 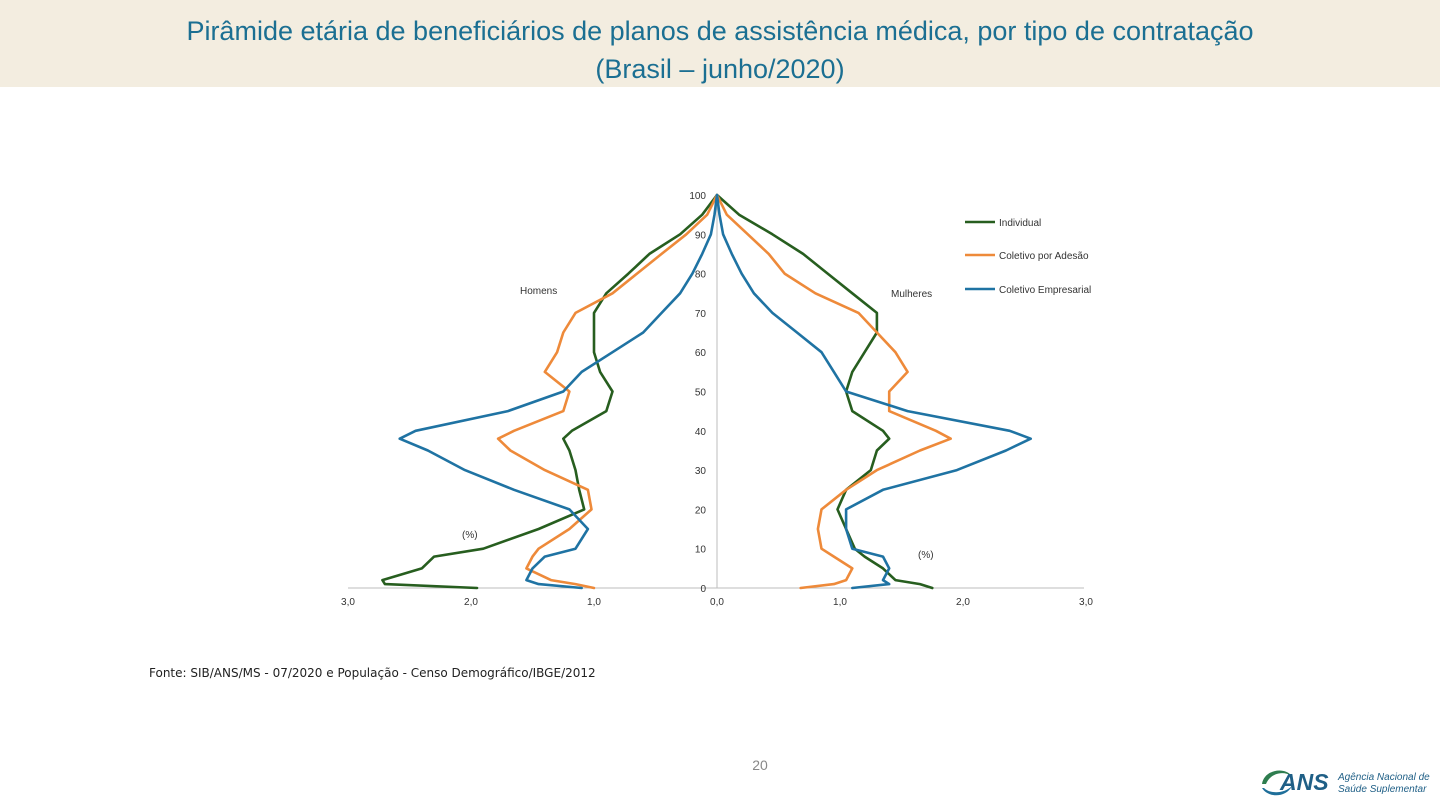 I want to click on page-number: 20, so click(x=760, y=765).